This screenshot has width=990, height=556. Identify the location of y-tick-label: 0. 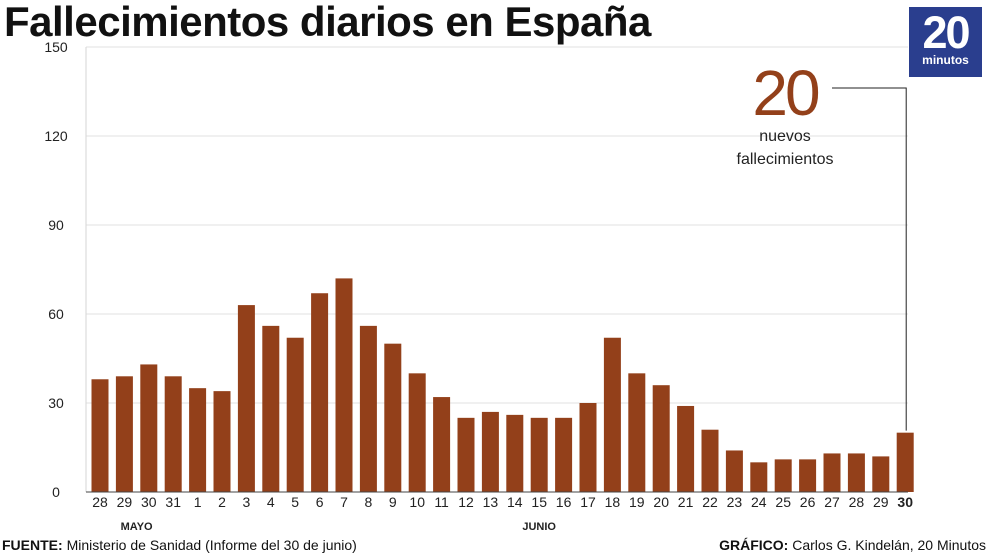
(56, 492).